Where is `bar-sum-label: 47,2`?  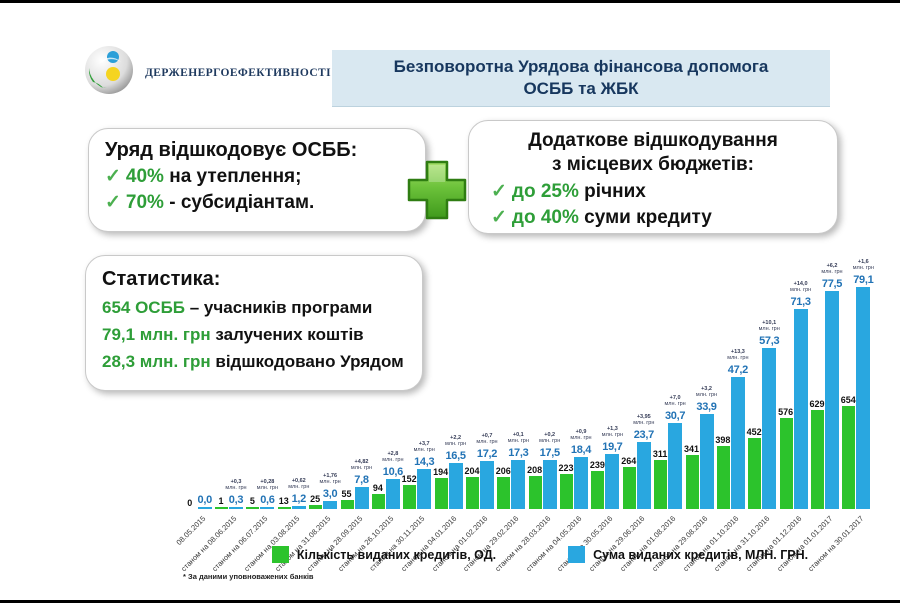 bar-sum-label: 47,2 is located at coordinates (738, 370).